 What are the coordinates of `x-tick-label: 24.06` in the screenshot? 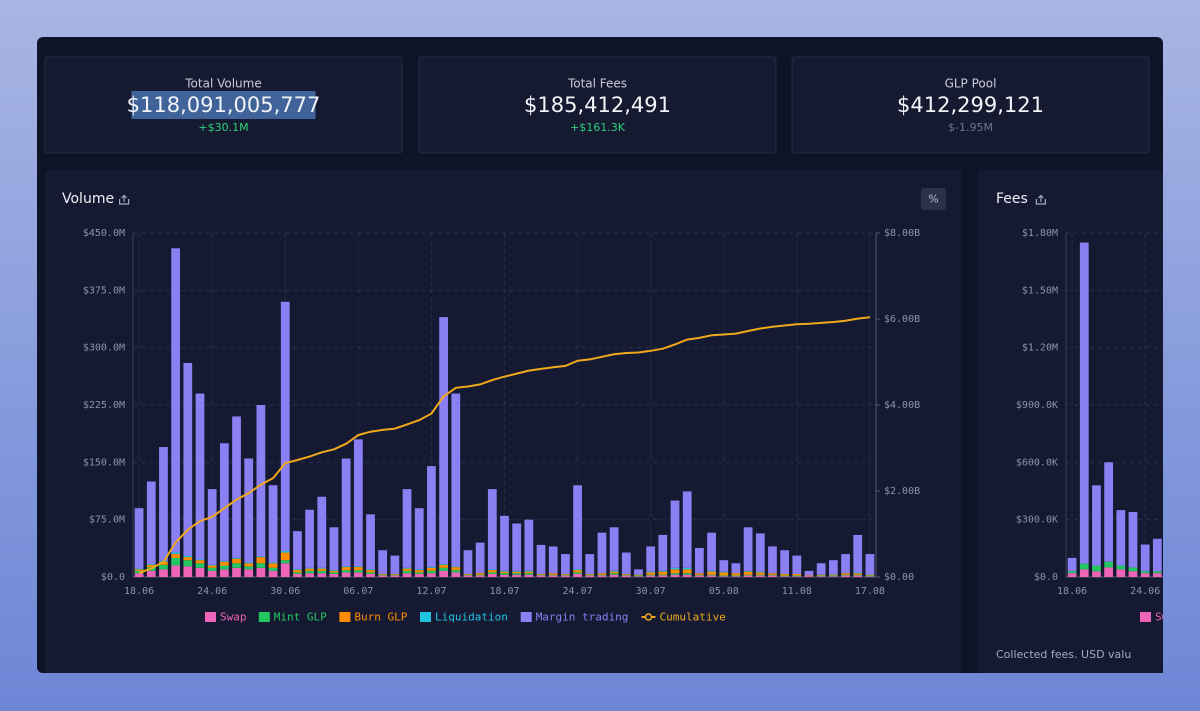 It's located at (212, 591).